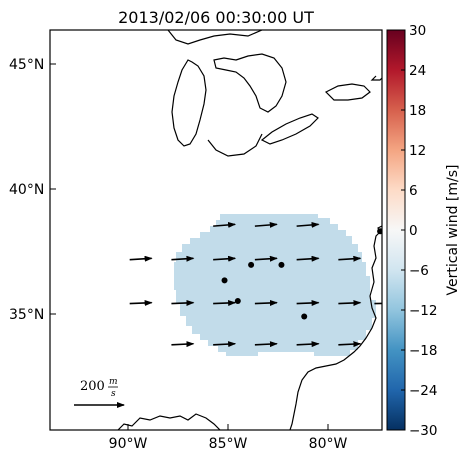  I want to click on scale-value: 200, so click(92, 386).